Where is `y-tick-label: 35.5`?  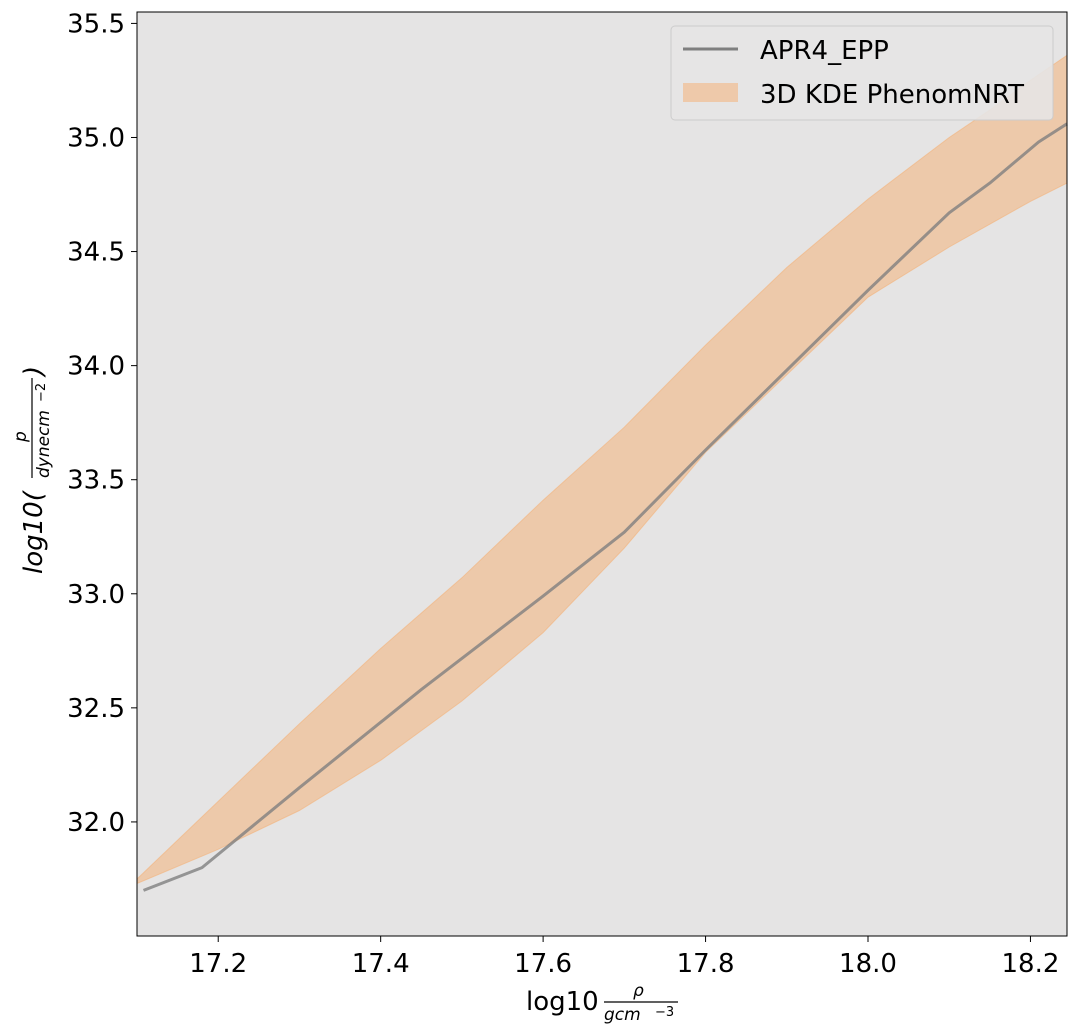 y-tick-label: 35.5 is located at coordinates (96, 24).